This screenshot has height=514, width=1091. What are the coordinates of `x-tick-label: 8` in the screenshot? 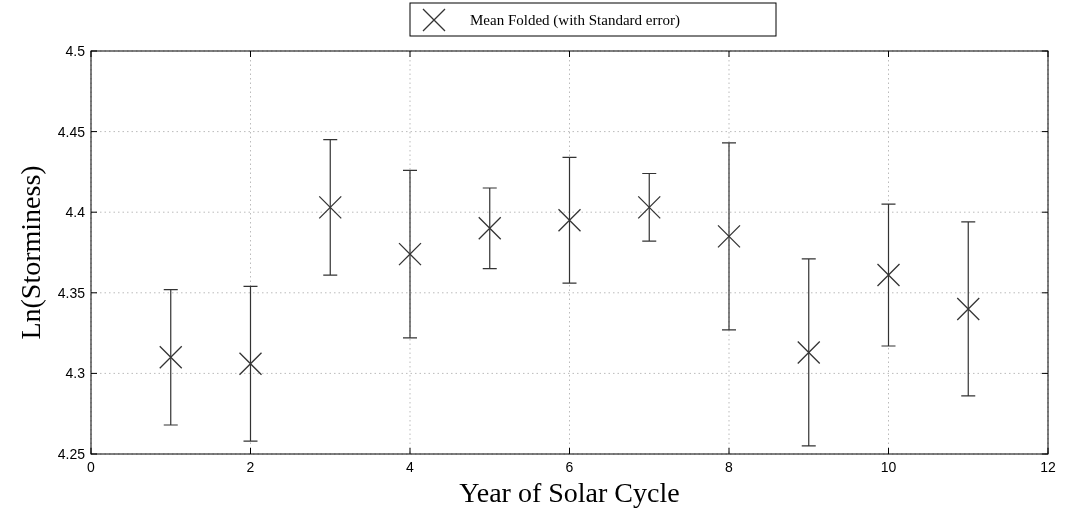 It's located at (729, 467).